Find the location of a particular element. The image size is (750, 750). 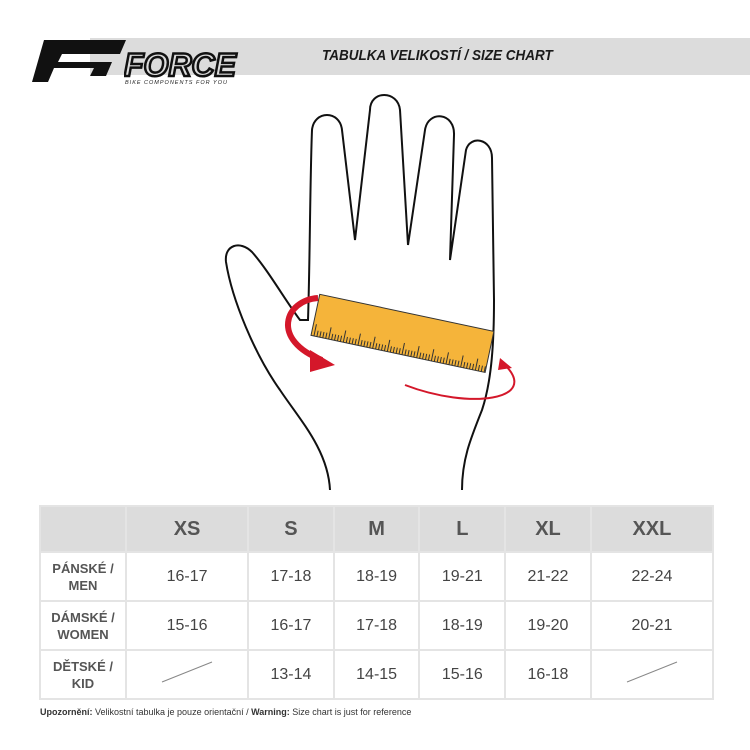

cell: 13-14 is located at coordinates (291, 674).